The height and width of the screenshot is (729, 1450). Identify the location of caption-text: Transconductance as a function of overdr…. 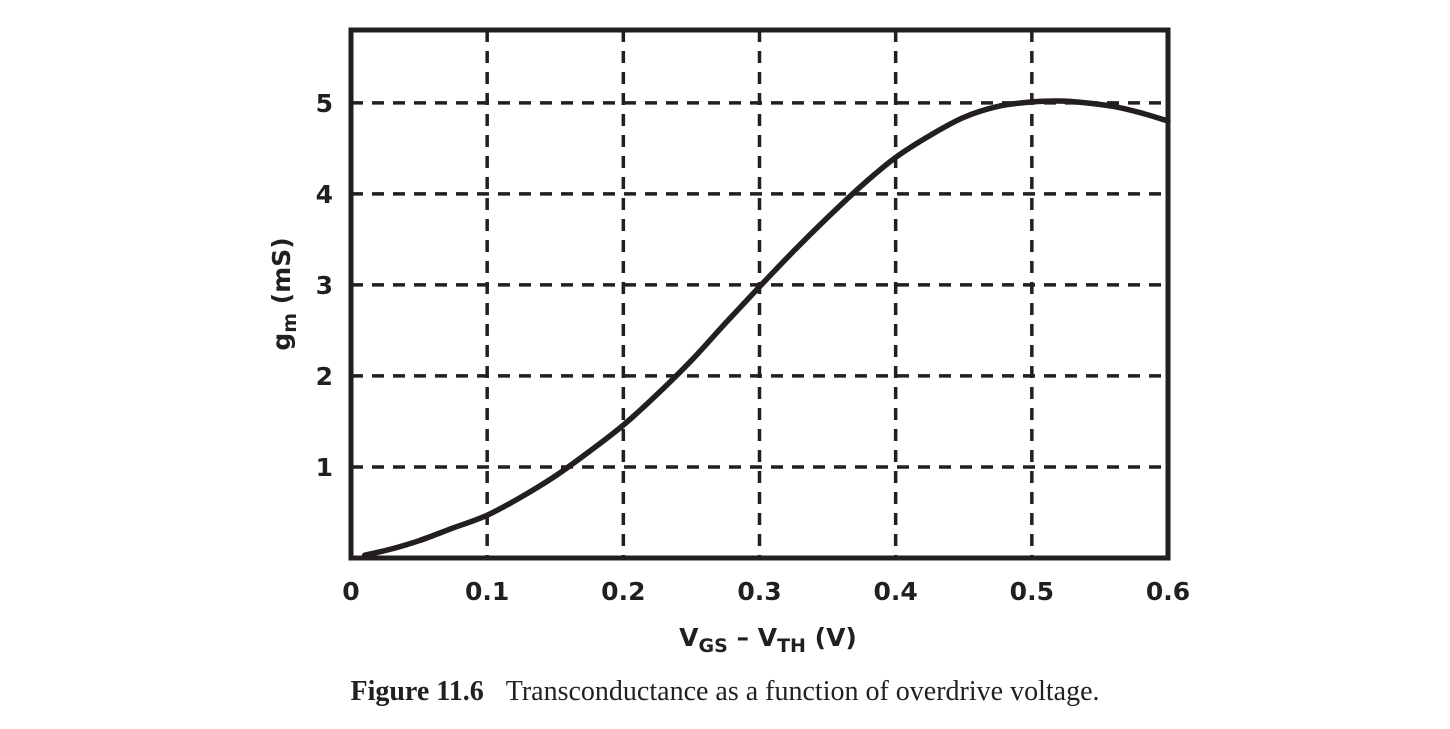
(802, 691).